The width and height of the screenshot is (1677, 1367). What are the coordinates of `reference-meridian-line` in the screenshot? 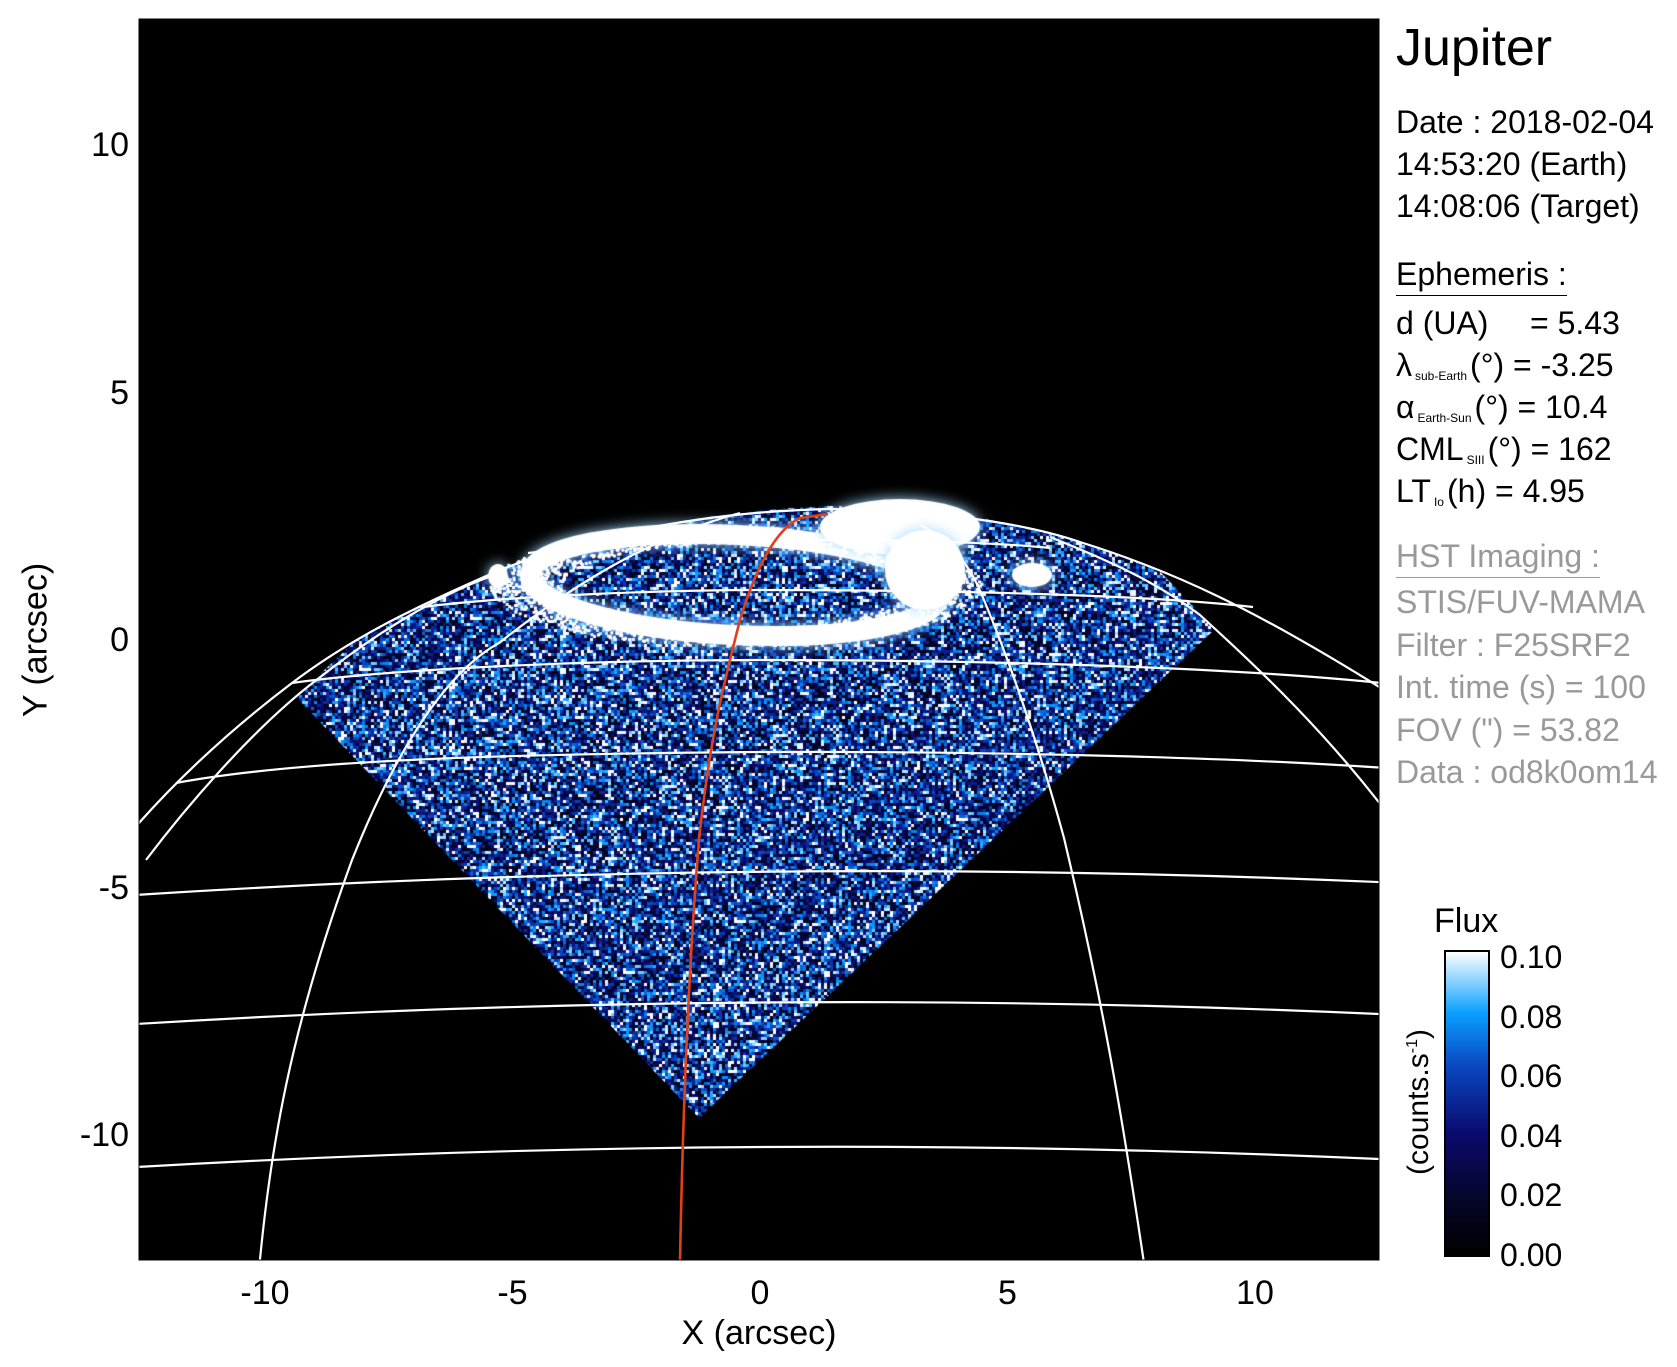 It's located at (753, 886).